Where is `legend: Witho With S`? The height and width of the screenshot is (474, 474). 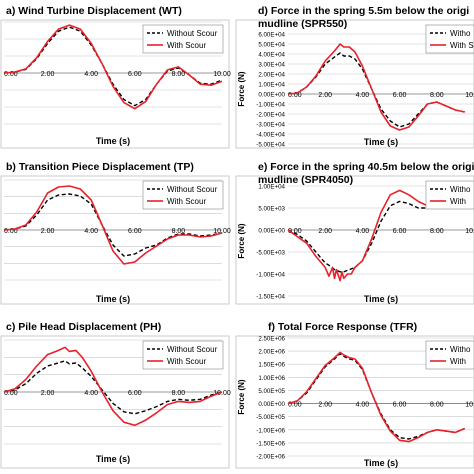
legend: Witho With S is located at coordinates (449, 39).